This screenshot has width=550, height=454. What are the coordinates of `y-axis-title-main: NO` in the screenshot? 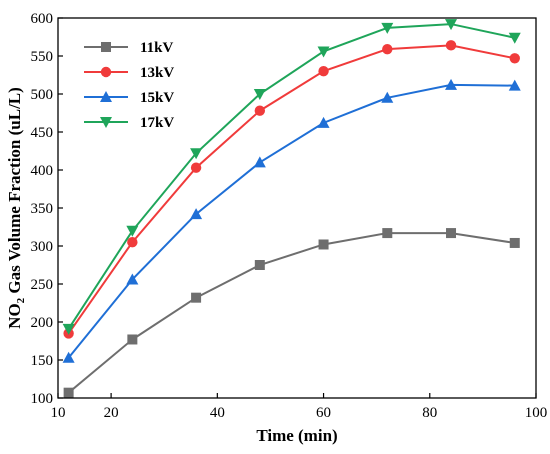 It's located at (14, 316).